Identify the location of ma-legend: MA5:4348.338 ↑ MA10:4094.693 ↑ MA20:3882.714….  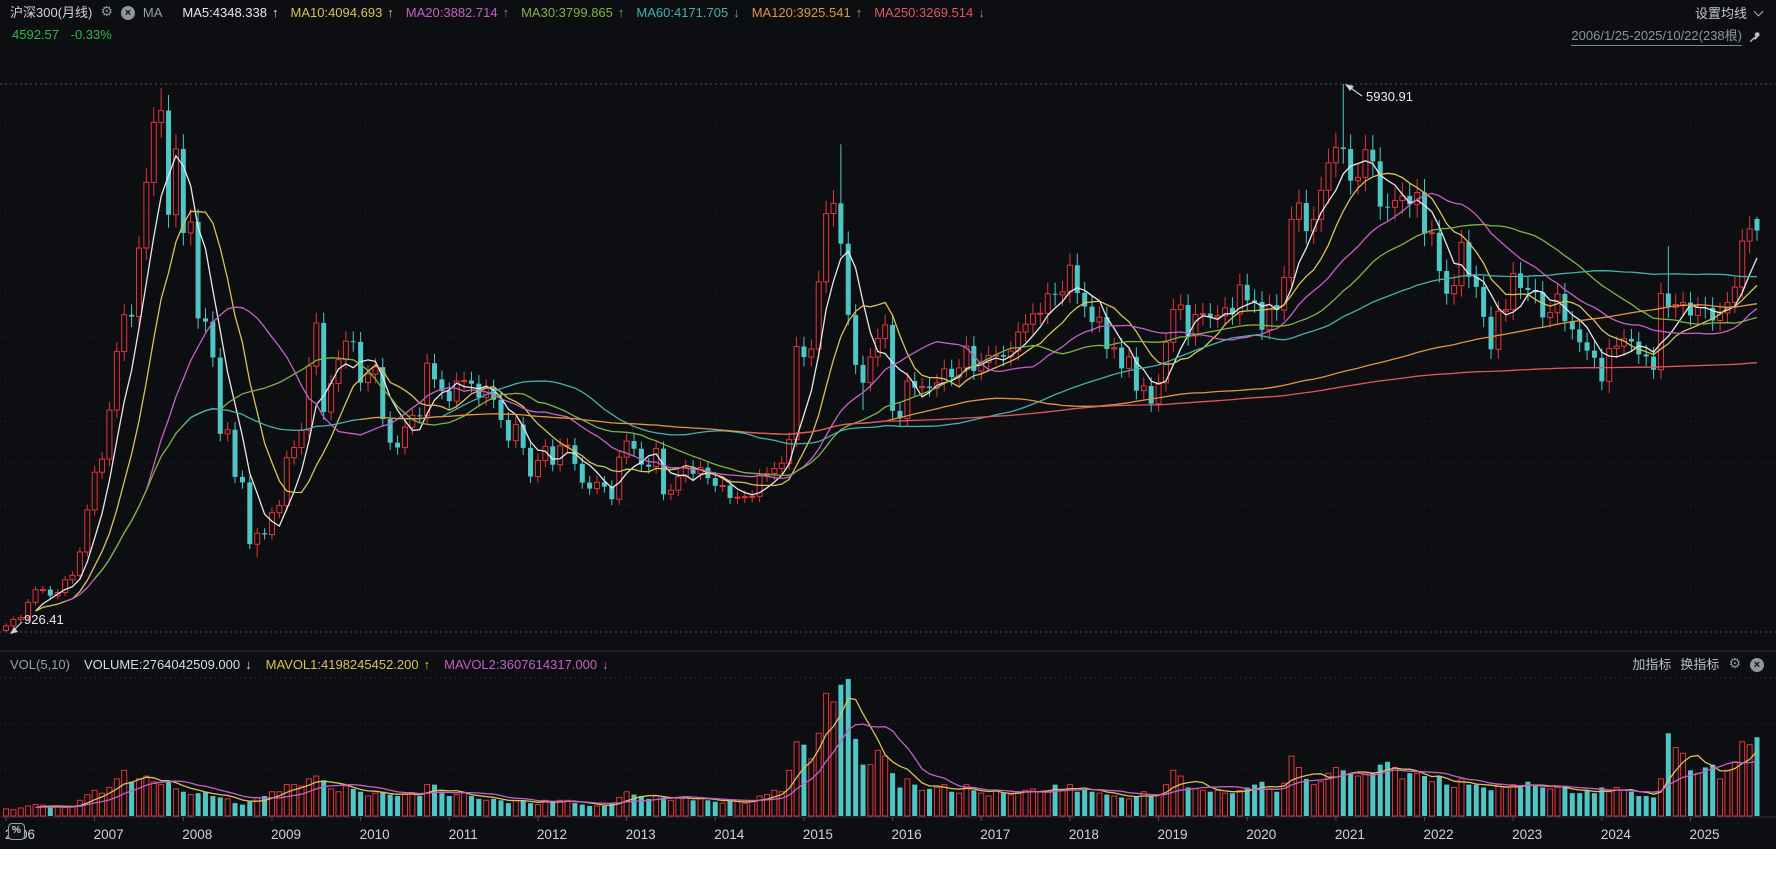
(577, 12).